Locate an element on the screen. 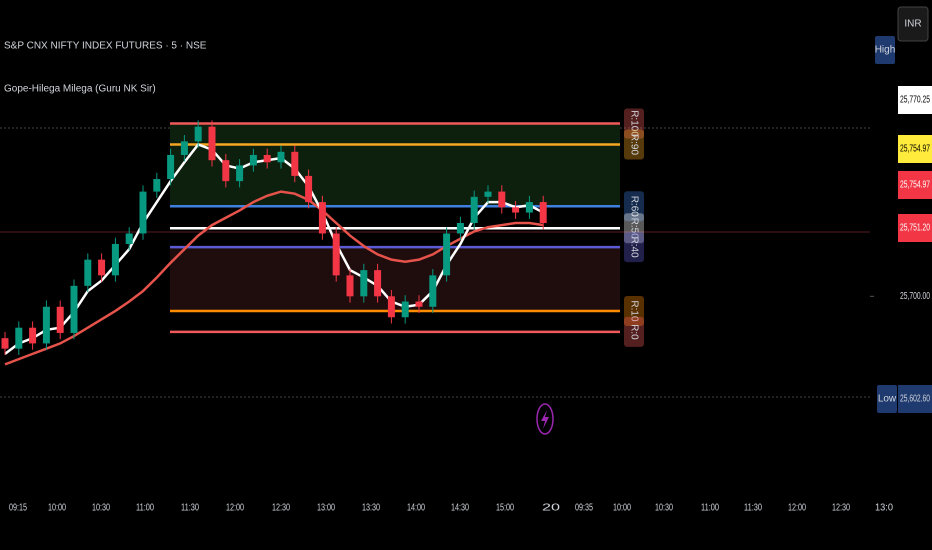  level-label: R:40 is located at coordinates (633, 248).